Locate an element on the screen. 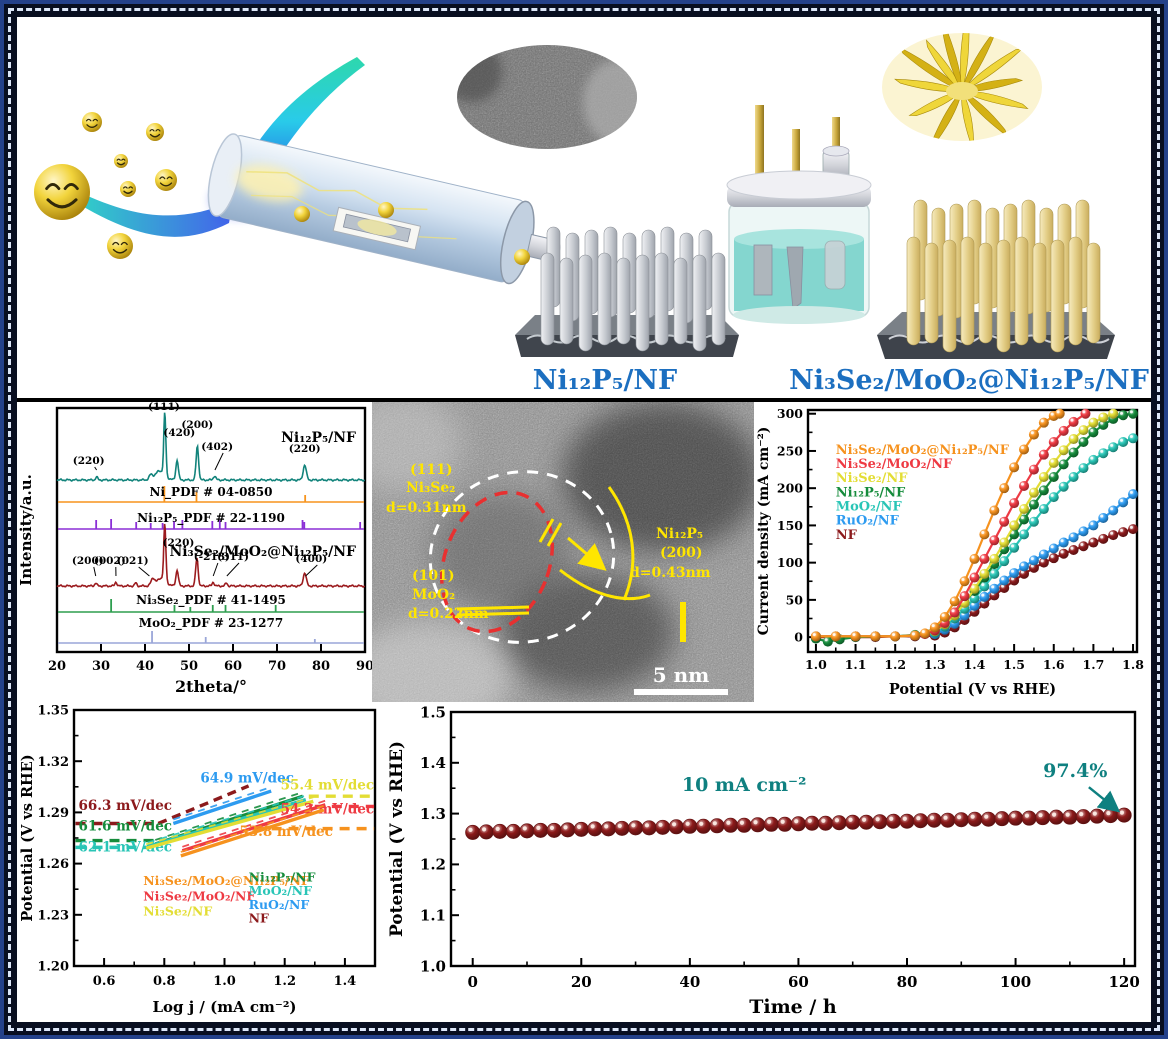  svg-text: 30 is located at coordinates (101, 666).